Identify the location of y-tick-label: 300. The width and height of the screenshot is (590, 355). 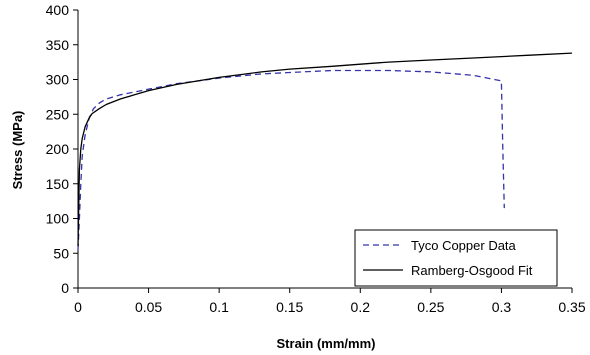
(58, 80).